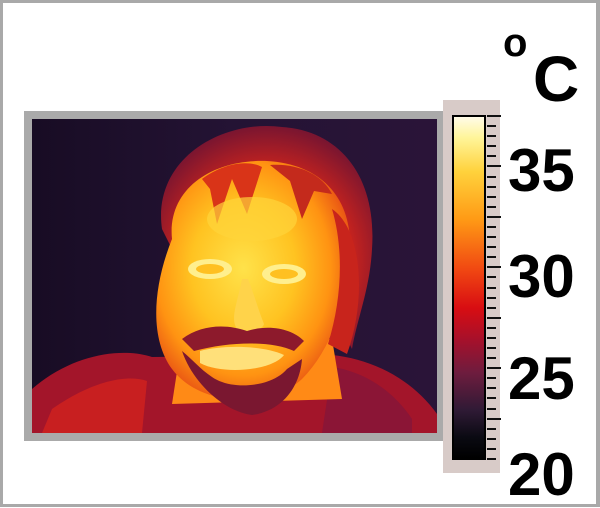 Image resolution: width=600 pixels, height=508 pixels. I want to click on celsius-letter: C, so click(556, 79).